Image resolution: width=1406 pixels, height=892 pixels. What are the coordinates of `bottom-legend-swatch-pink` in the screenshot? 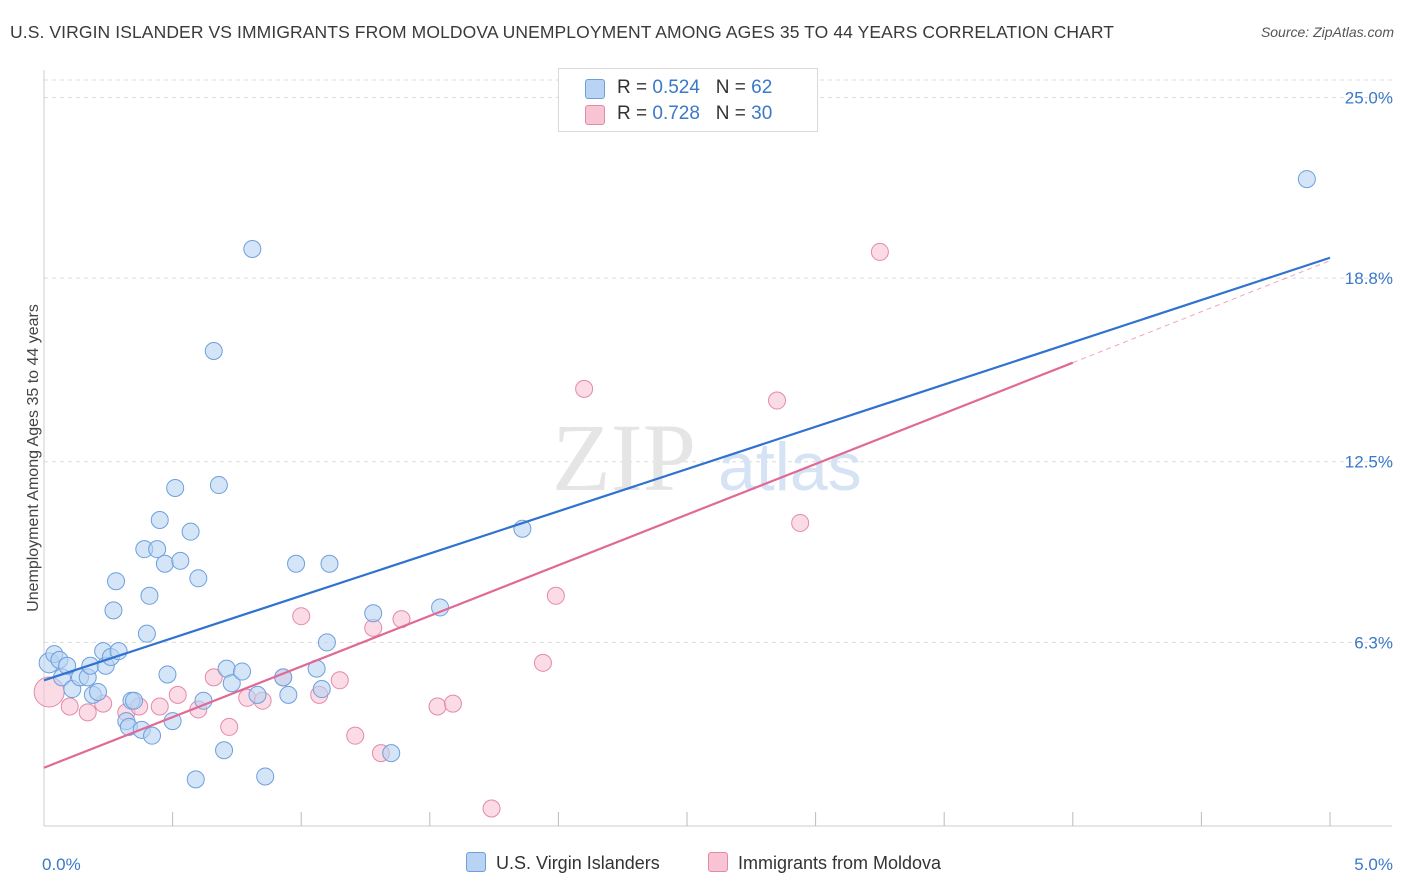 It's located at (718, 862).